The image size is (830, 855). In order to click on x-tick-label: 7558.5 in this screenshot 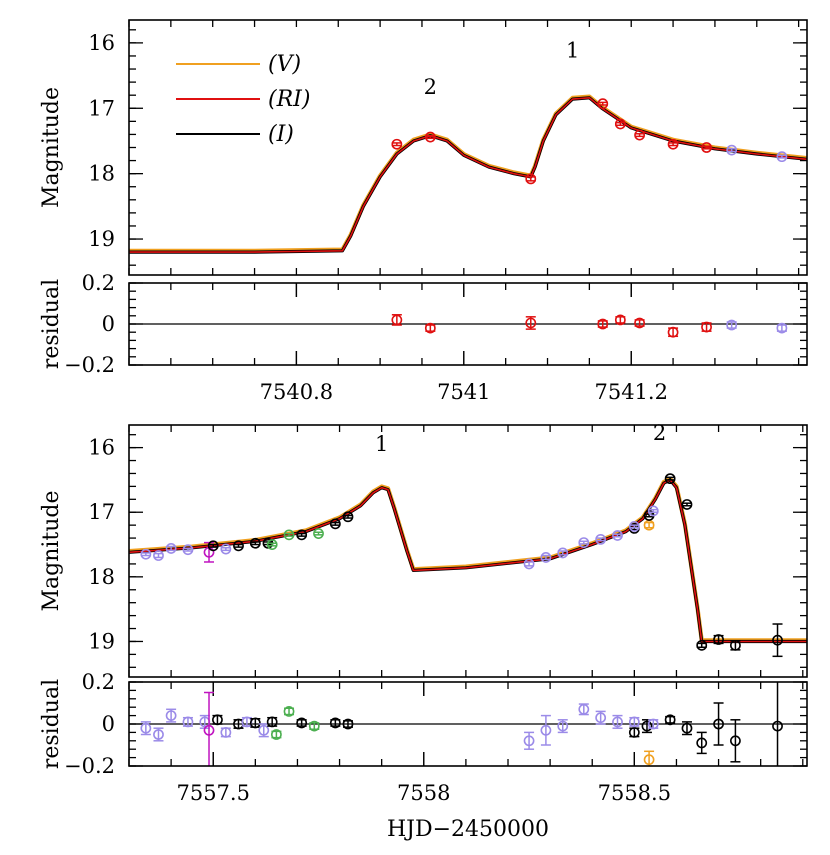, I will do `click(634, 793)`.